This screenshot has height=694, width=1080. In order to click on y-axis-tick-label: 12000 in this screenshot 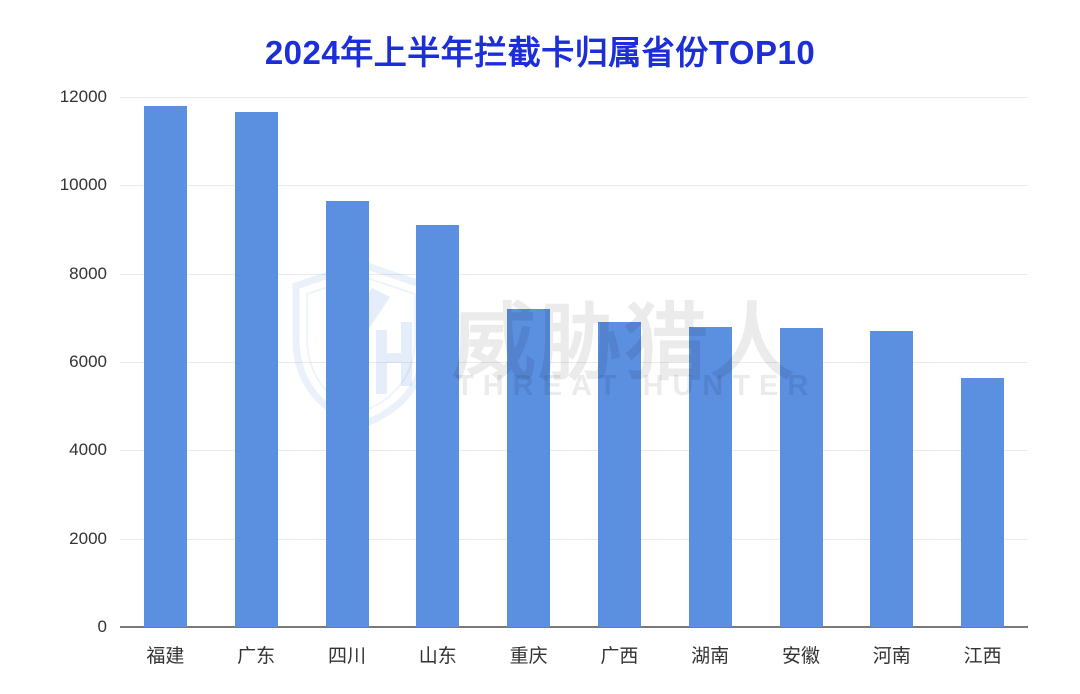, I will do `click(83, 96)`.